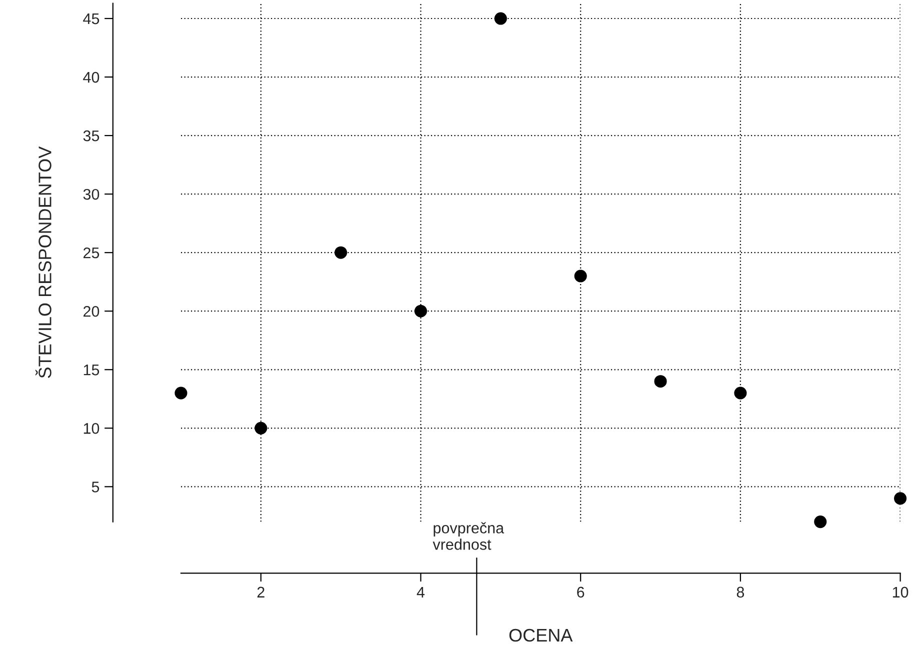  Describe the element at coordinates (541, 635) in the screenshot. I see `x-axis-title: OCENA` at that location.